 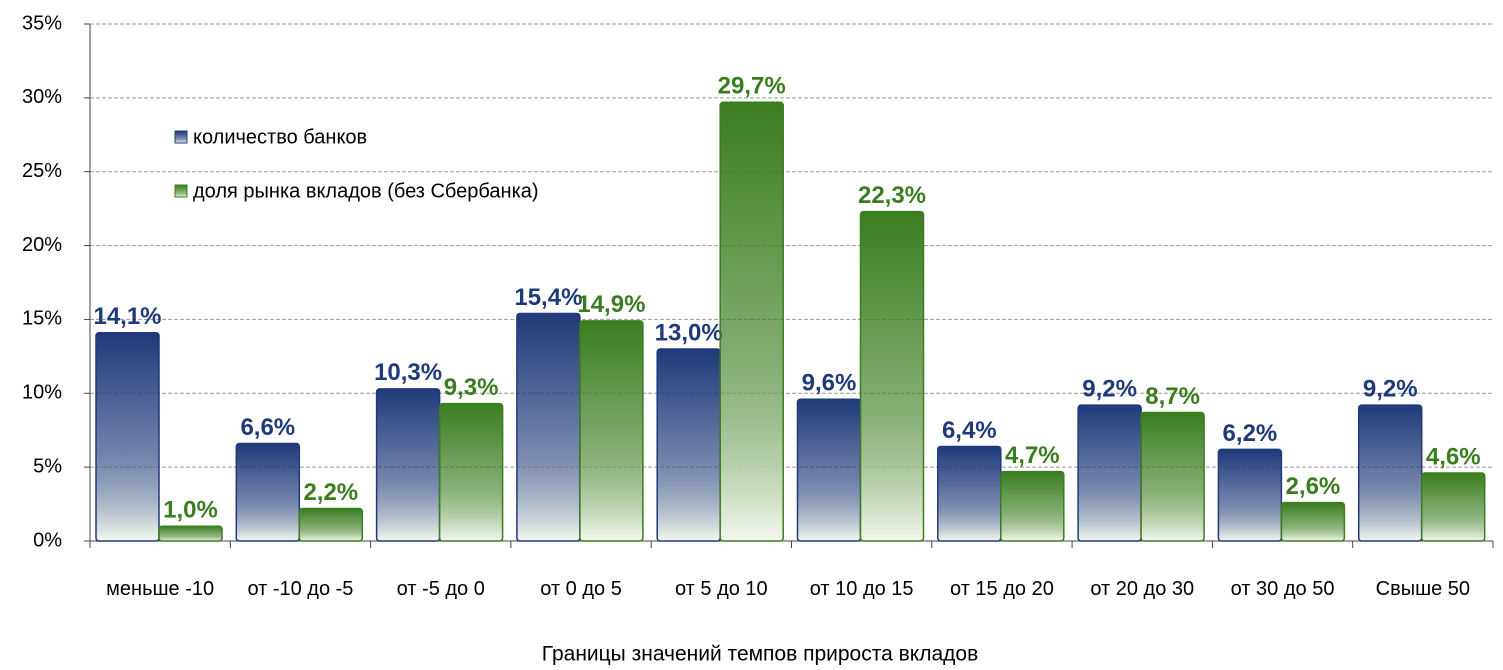 What do you see at coordinates (47, 466) in the screenshot?
I see `y-tick-label: 5%` at bounding box center [47, 466].